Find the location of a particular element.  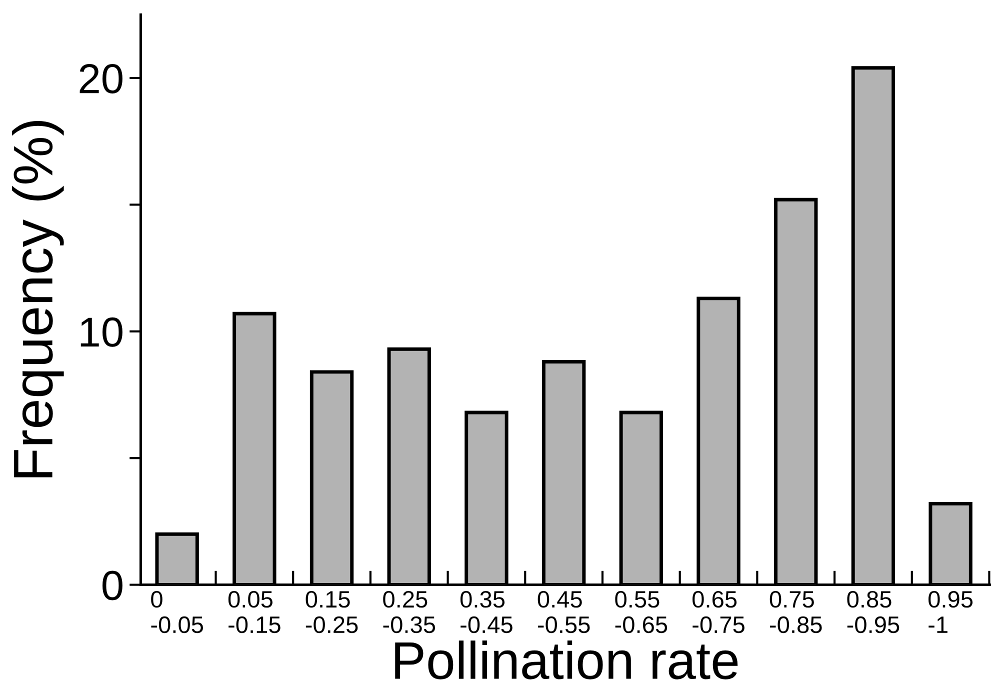

x-axis-title: Pollination rate is located at coordinates (566, 660).